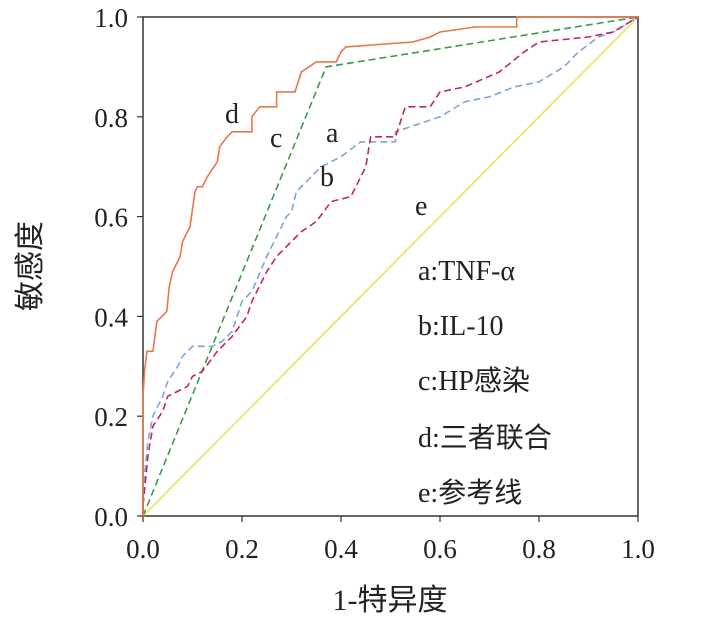  What do you see at coordinates (332, 133) in the screenshot?
I see `curve-label-a: a` at bounding box center [332, 133].